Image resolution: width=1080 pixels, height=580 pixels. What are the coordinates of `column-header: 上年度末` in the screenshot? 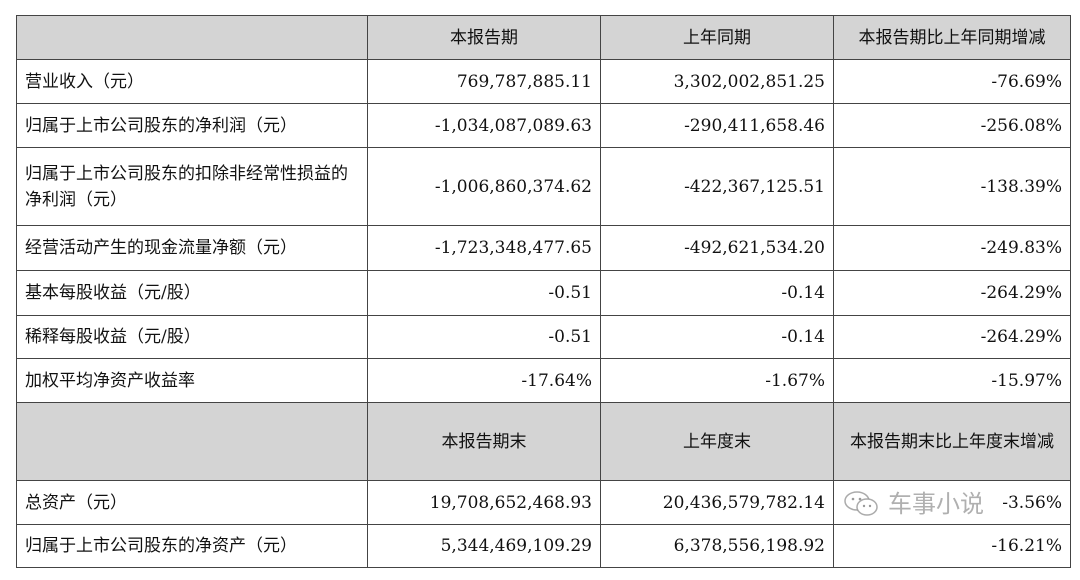 It's located at (717, 441).